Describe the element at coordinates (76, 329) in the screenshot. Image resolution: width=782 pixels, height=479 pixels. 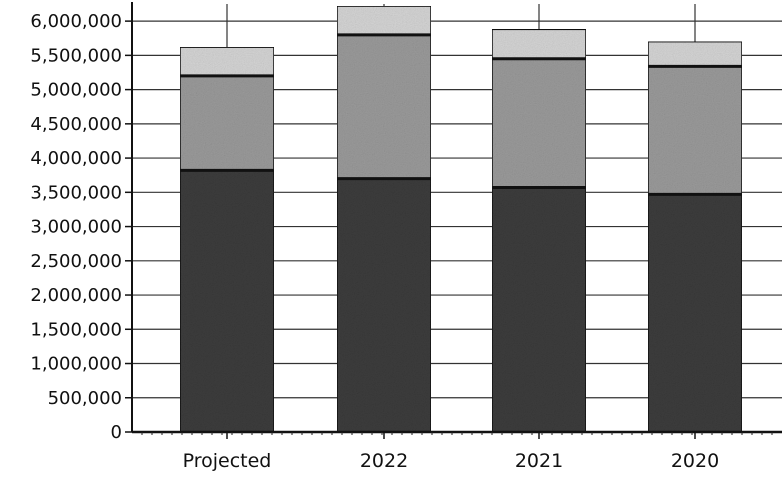
I see `y-tick-label: 1,500,000` at that location.